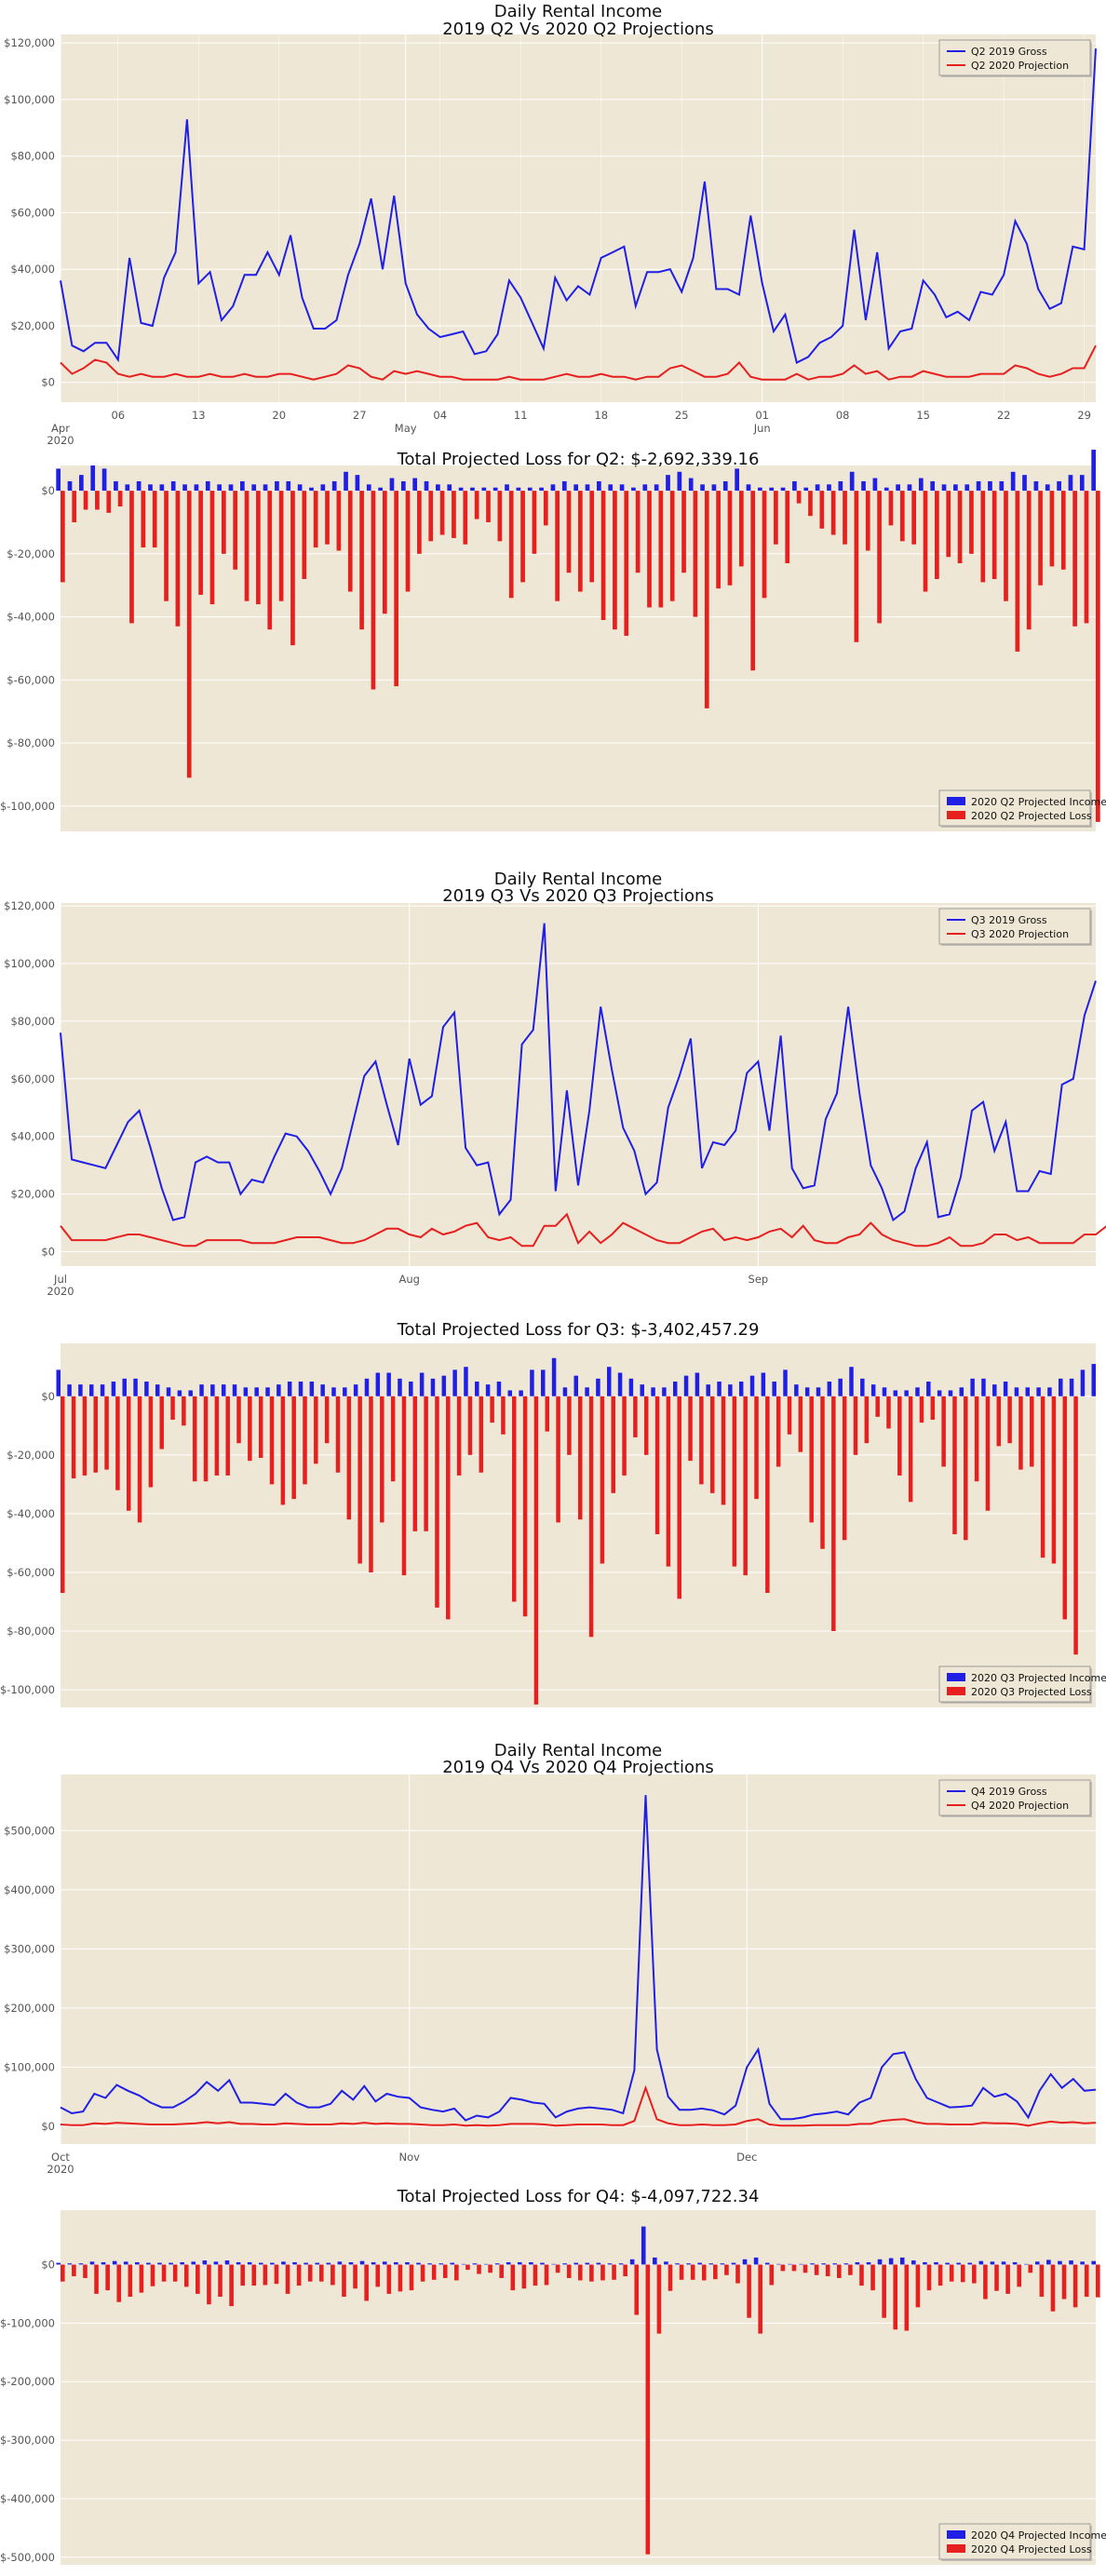 The width and height of the screenshot is (1106, 2576). Describe the element at coordinates (578, 1750) in the screenshot. I see `chart-title: Daily Rental Income` at that location.